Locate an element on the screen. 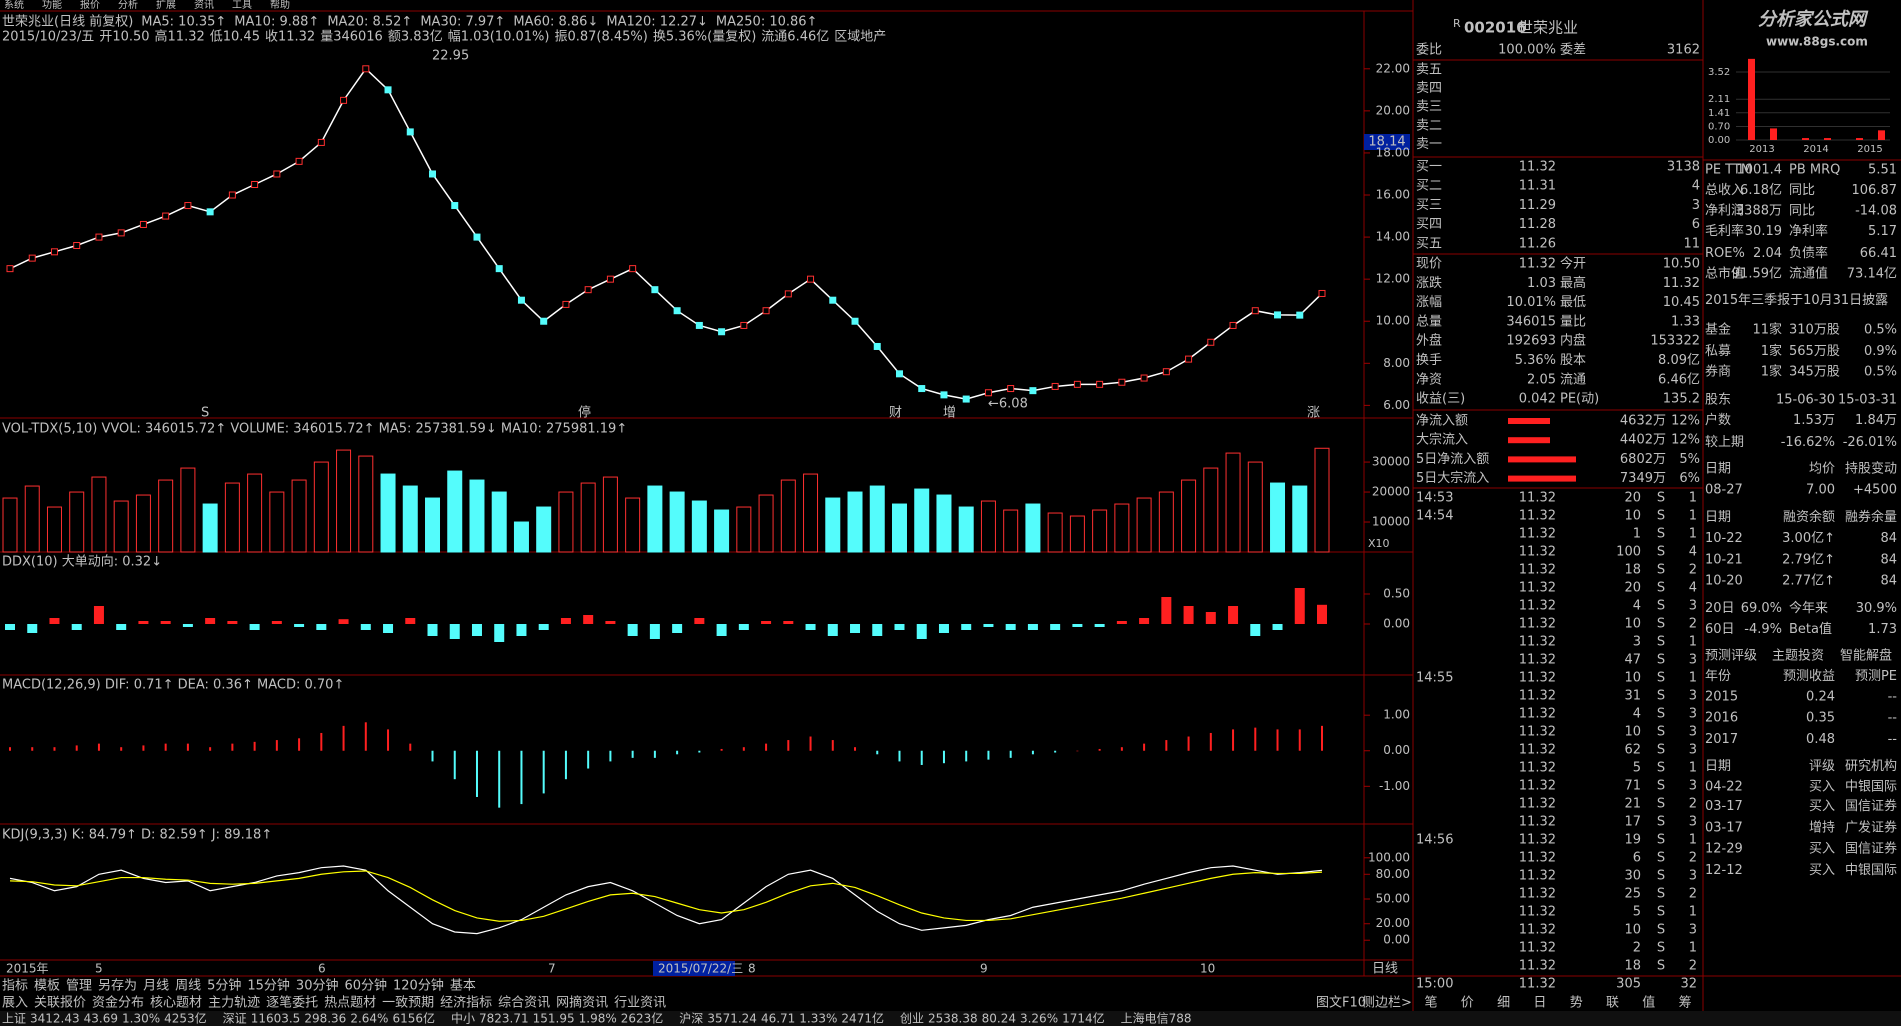 This screenshot has width=1901, height=1026. label: 03-17 is located at coordinates (1724, 806).